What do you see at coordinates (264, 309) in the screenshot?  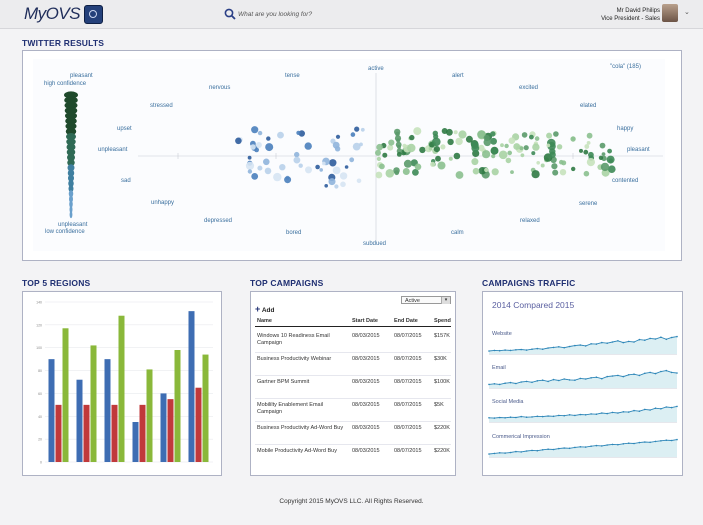 I see `add-campaign-button: + Add` at bounding box center [264, 309].